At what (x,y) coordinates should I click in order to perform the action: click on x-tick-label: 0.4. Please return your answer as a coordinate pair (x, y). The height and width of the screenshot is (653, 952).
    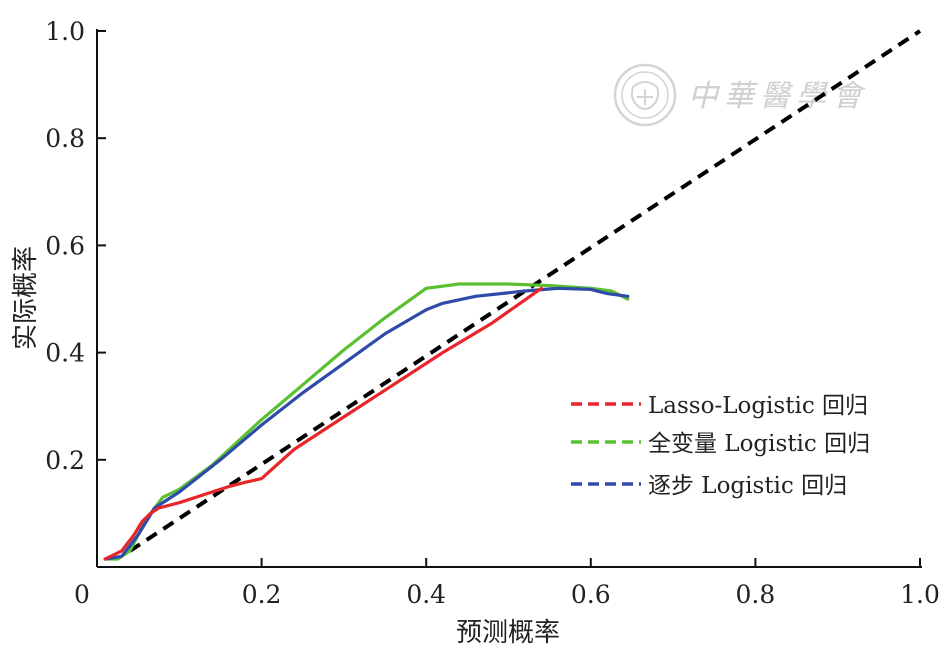
    Looking at the image, I should click on (426, 594).